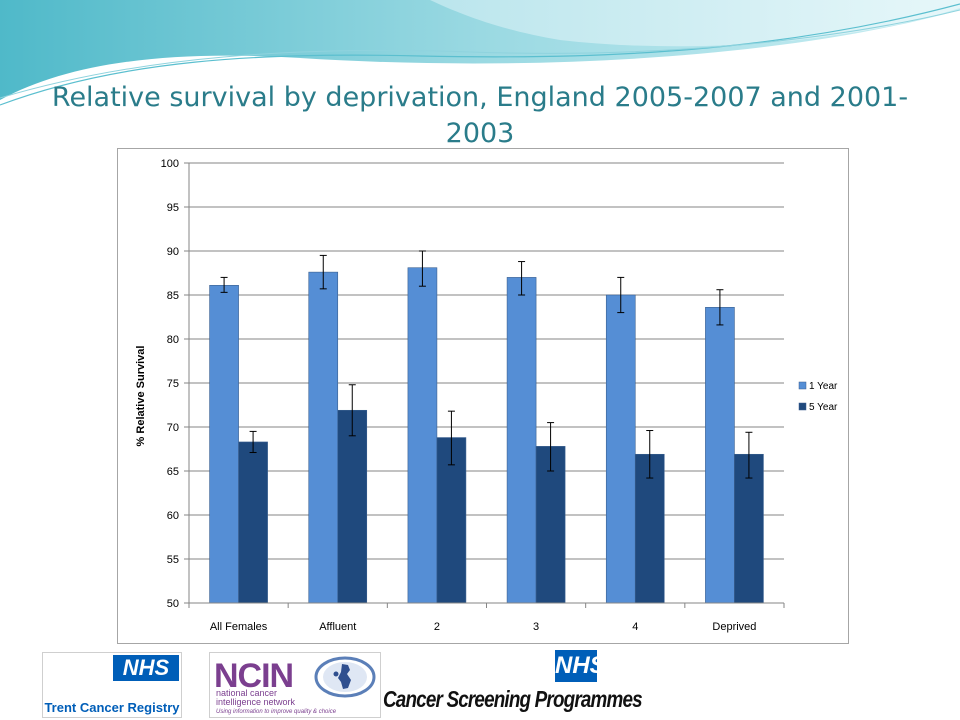 The image size is (960, 720). Describe the element at coordinates (513, 699) in the screenshot. I see `csp-logo-label: Cancer Screening Programmes` at that location.